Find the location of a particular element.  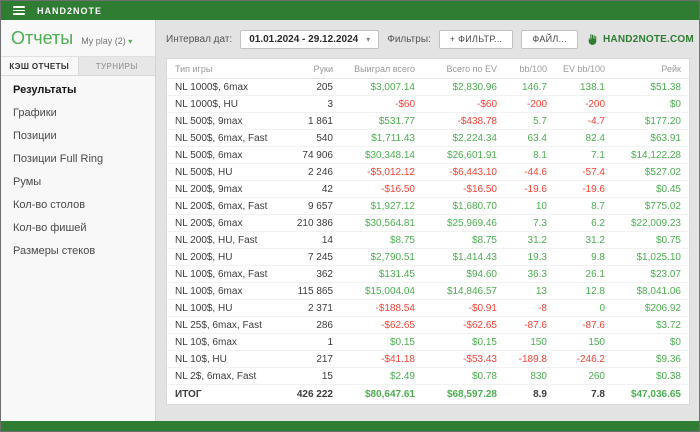

table-row: NL 1000$, HU 3 -$60 -$60 -200 -200 $0 is located at coordinates (428, 104).